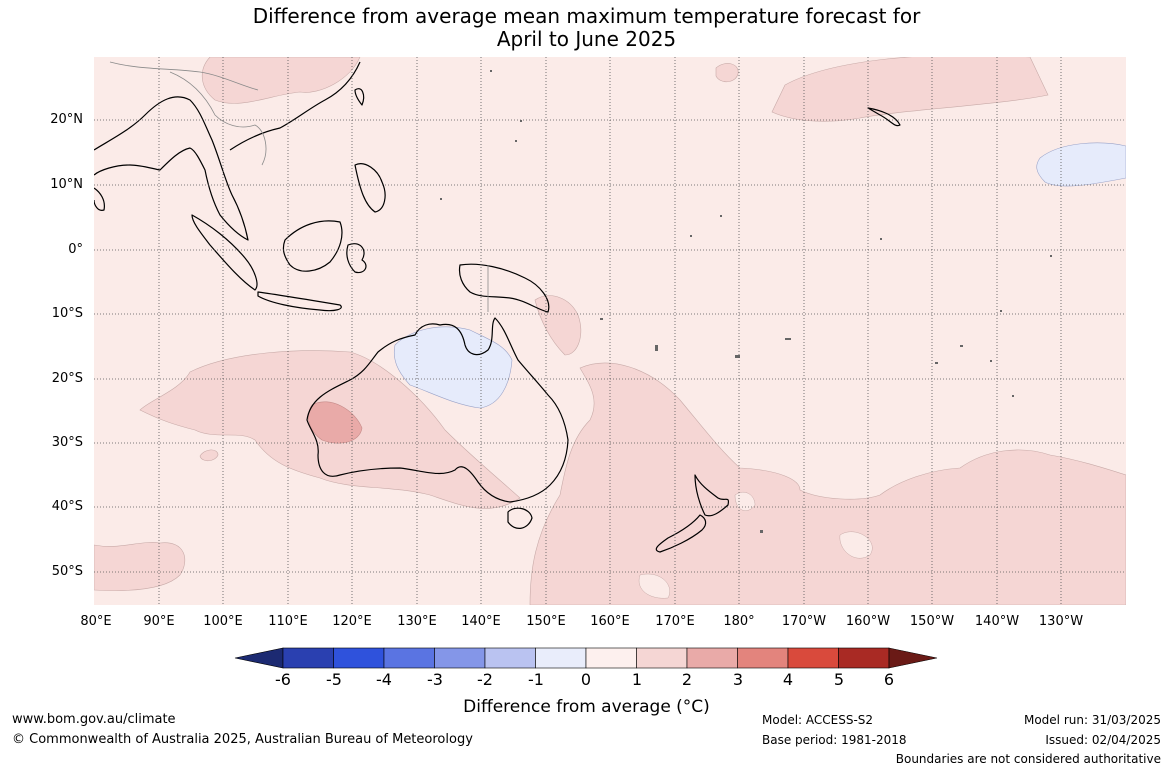 The height and width of the screenshot is (770, 1173). Describe the element at coordinates (932, 621) in the screenshot. I see `lon-label-150w: 150°W` at that location.